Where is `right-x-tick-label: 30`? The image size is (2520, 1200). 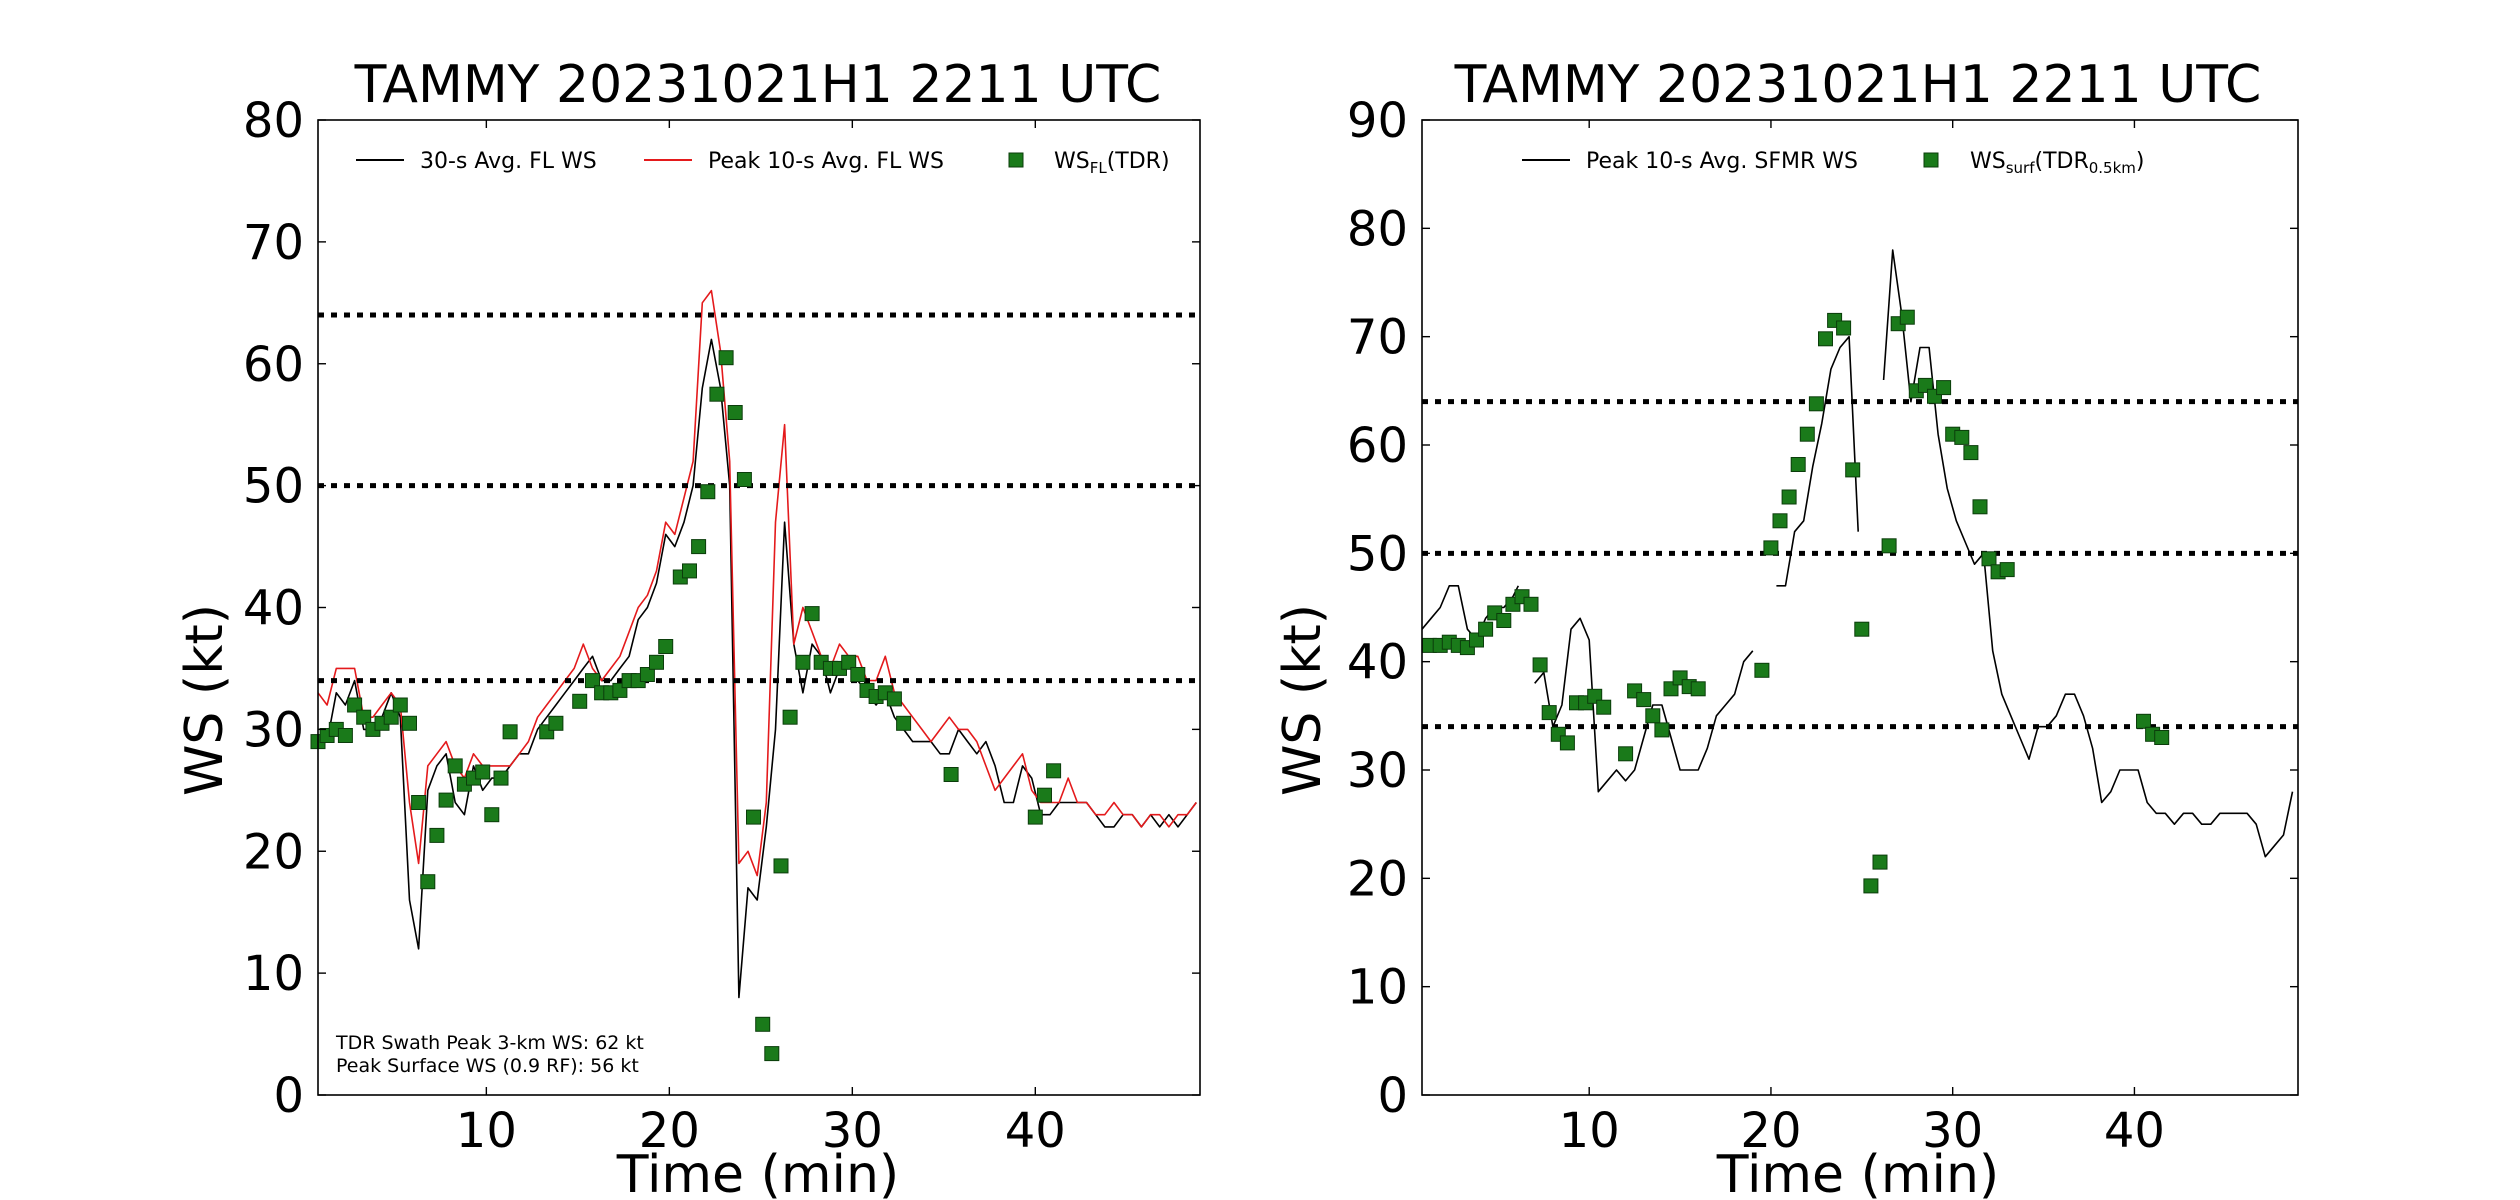
right-x-tick-label: 30 is located at coordinates (1952, 1131).